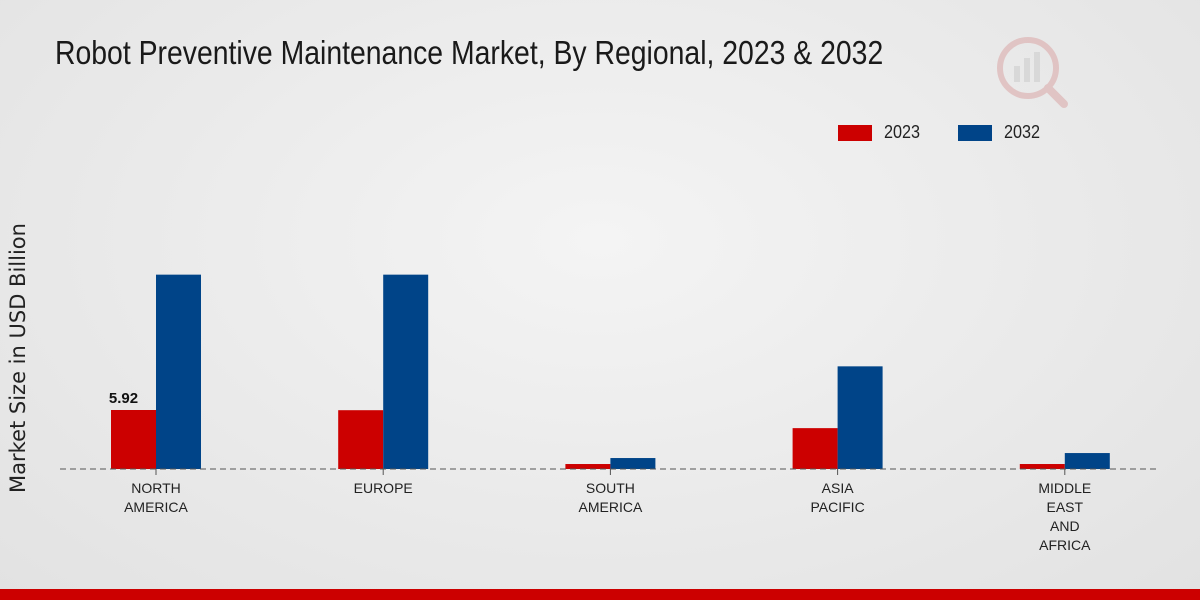 This screenshot has width=1200, height=600. Describe the element at coordinates (156, 497) in the screenshot. I see `x-tick-label-0: NORTH AMERICA` at that location.